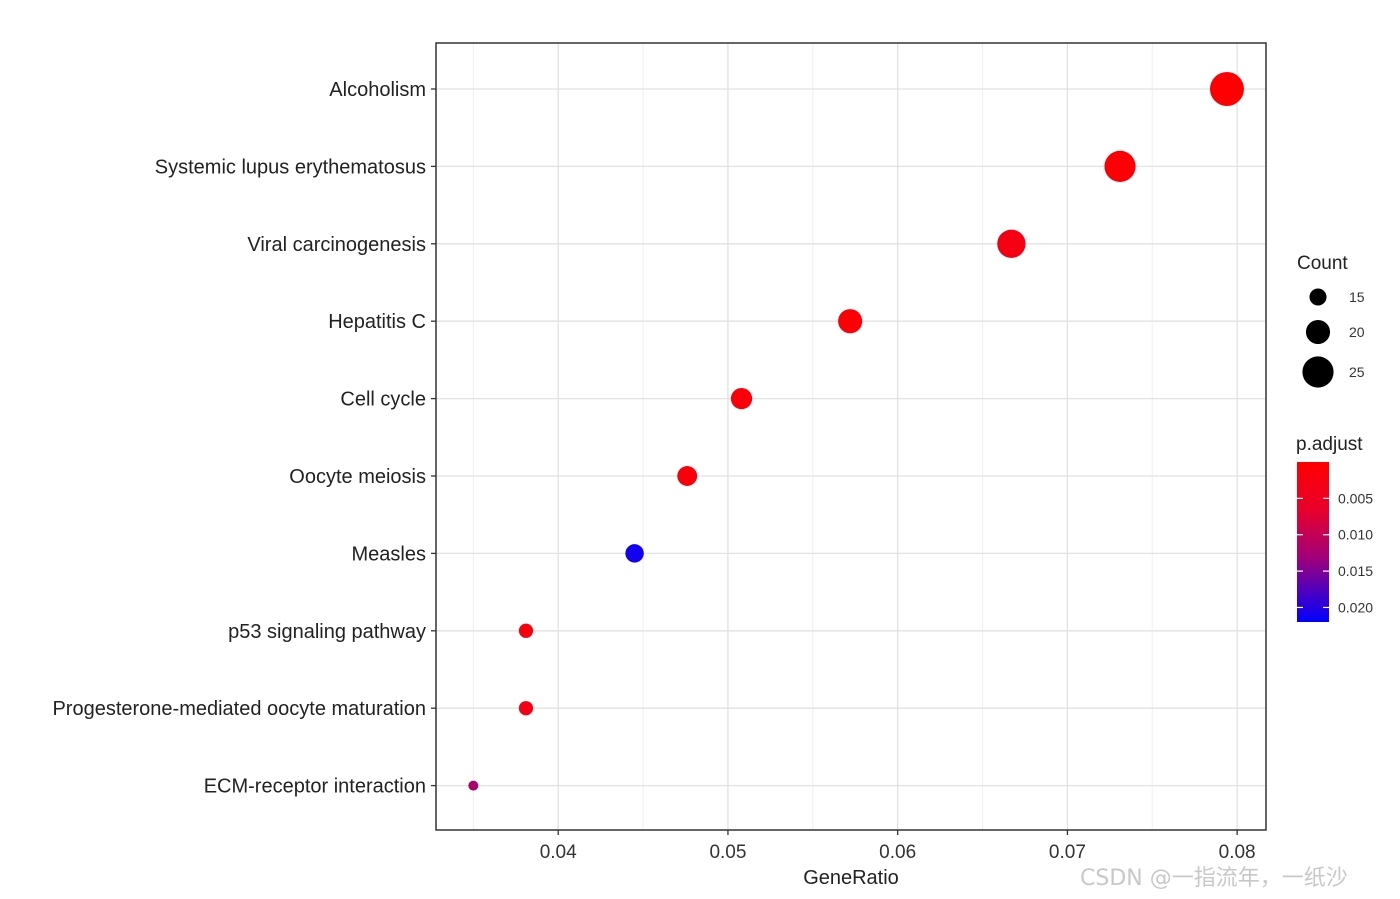  I want to click on x-tick-label: 0.06, so click(897, 852).